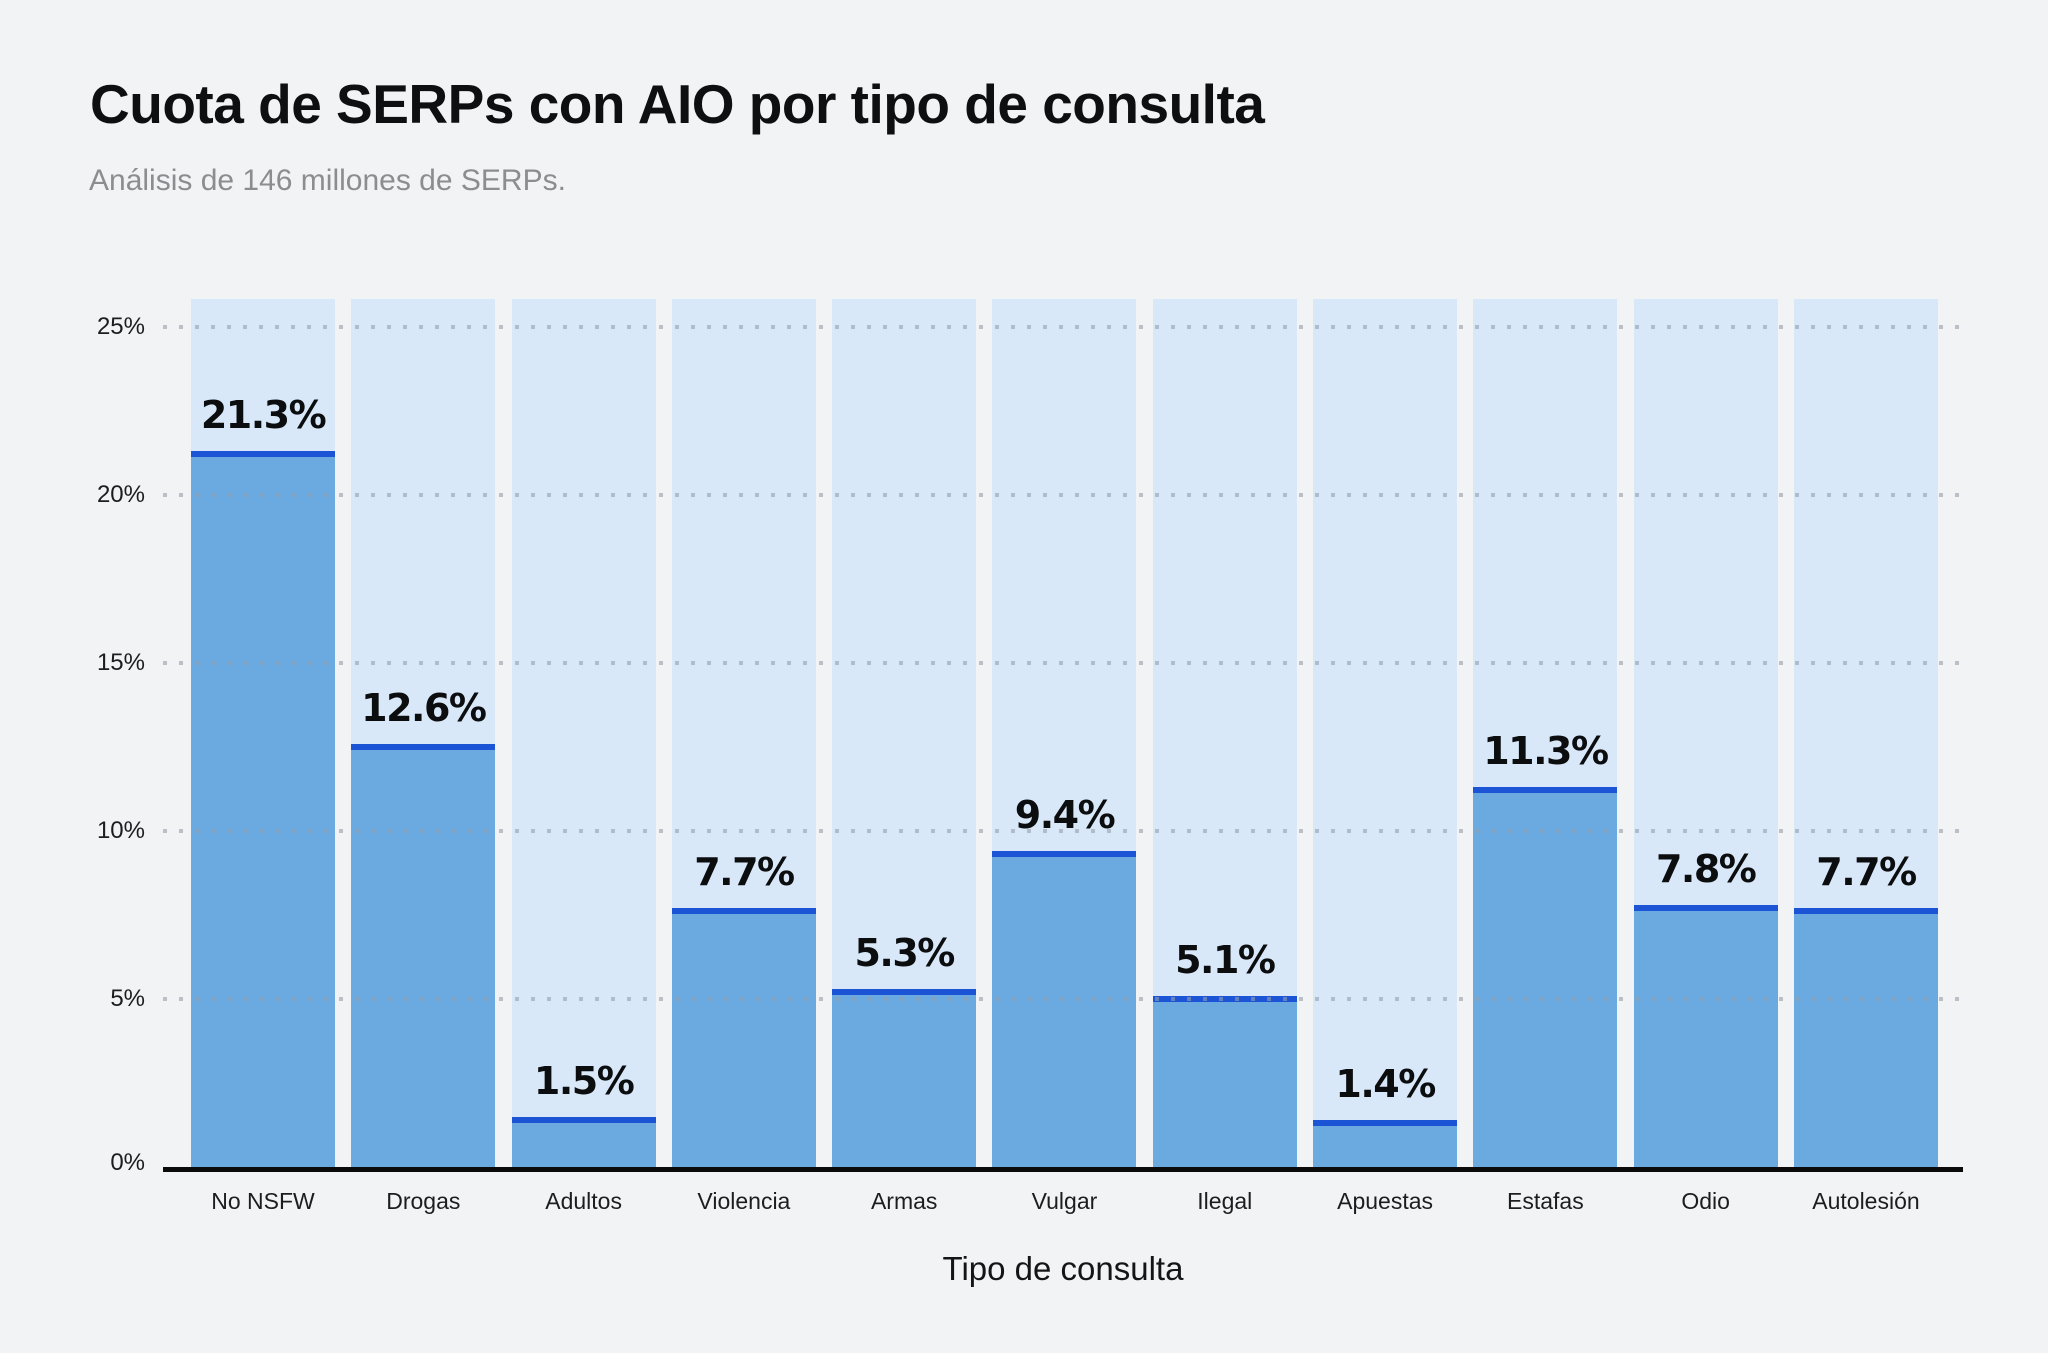 The width and height of the screenshot is (2048, 1353). What do you see at coordinates (1063, 1169) in the screenshot?
I see `x-axis-line` at bounding box center [1063, 1169].